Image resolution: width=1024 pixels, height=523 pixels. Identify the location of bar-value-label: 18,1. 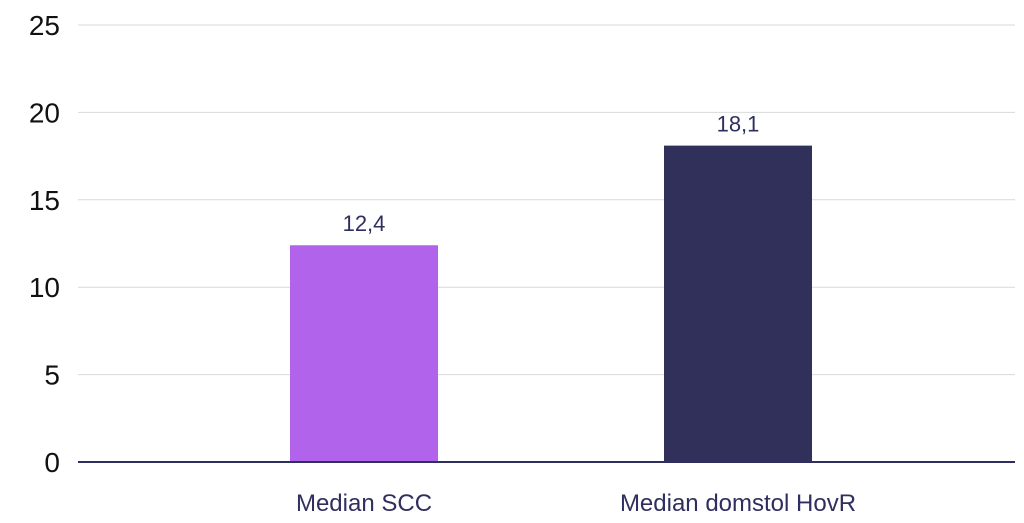
(738, 124).